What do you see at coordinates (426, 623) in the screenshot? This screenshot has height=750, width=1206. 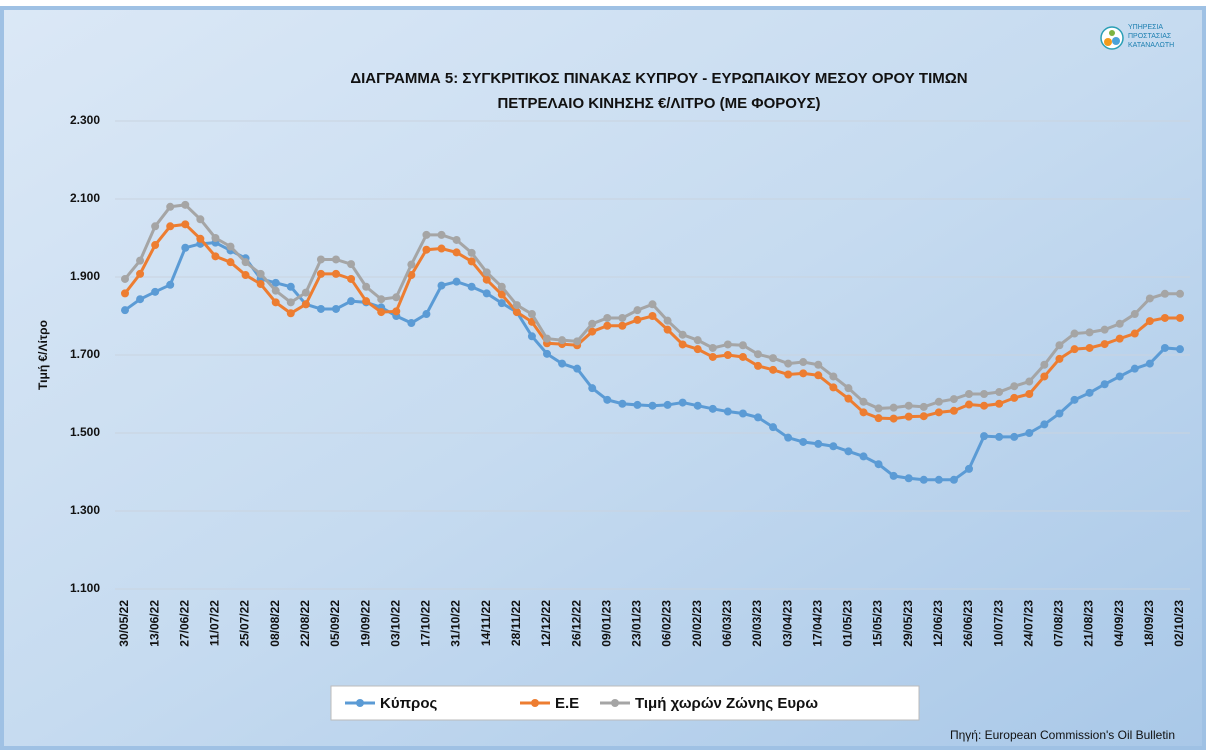 I see `x-tick-label: 17/10/22` at bounding box center [426, 623].